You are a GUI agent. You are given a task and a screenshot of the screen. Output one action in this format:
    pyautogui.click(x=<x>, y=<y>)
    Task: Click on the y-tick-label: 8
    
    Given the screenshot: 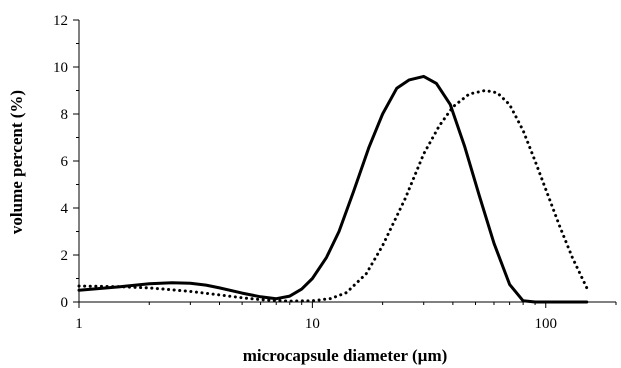 What is the action you would take?
    pyautogui.click(x=65, y=115)
    